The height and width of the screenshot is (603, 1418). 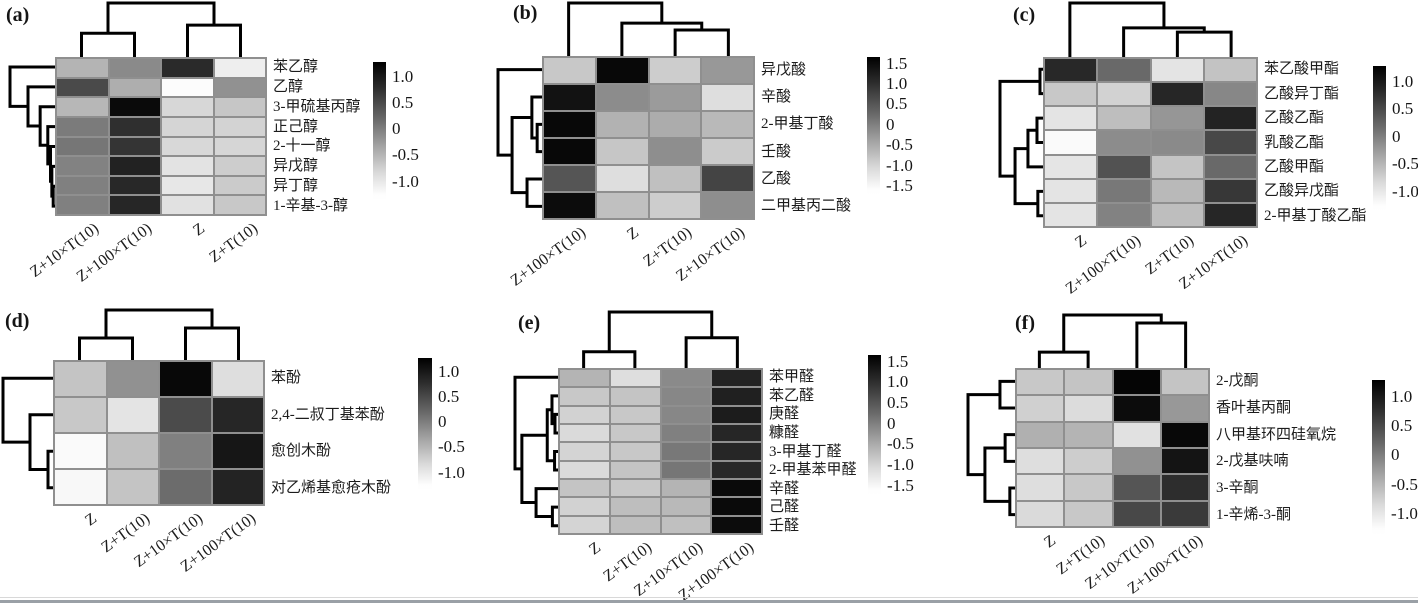 I want to click on panel-a-label: (a), so click(x=18, y=15).